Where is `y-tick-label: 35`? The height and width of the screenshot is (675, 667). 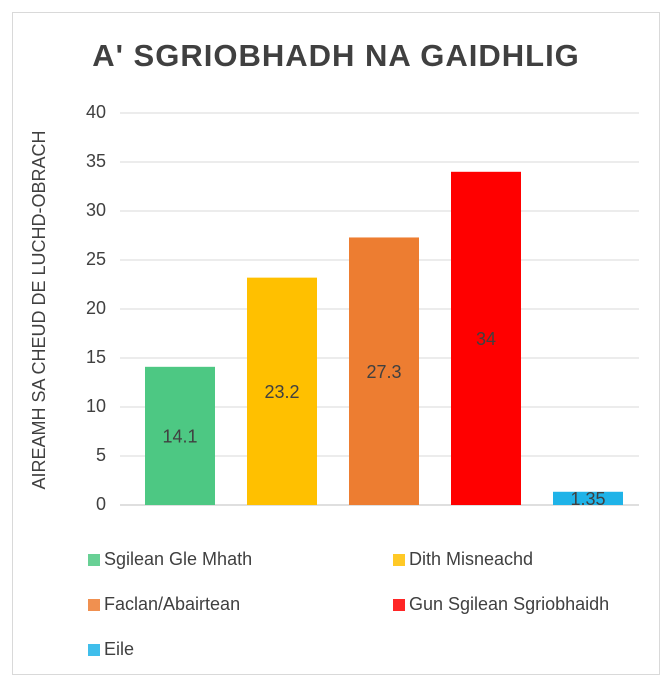 y-tick-label: 35 is located at coordinates (96, 161).